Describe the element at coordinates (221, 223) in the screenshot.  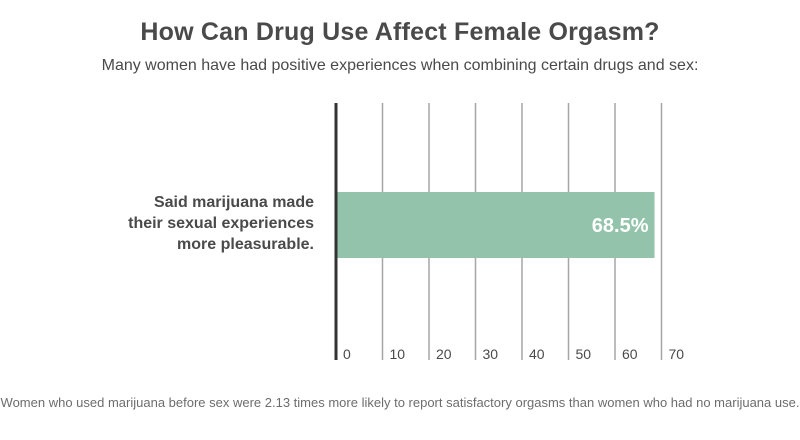
I see `category-label-line: their sexual experiences` at that location.